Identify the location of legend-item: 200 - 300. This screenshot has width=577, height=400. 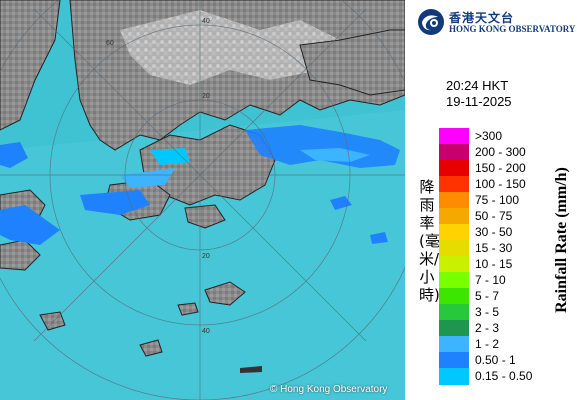
(508, 152).